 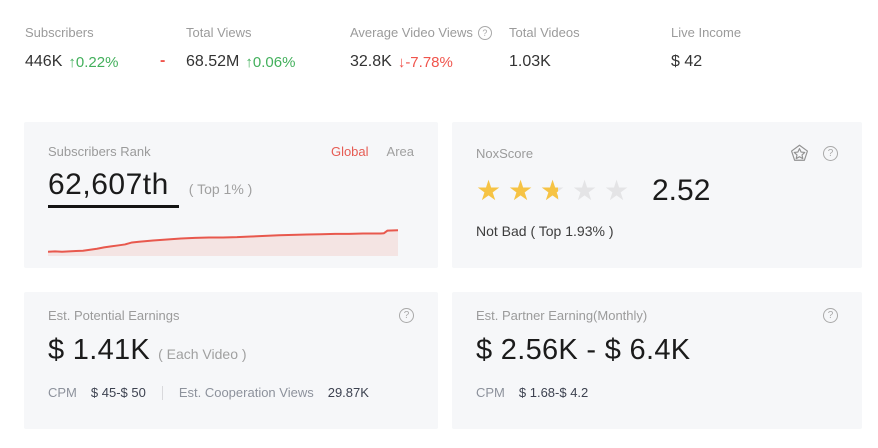 I want to click on stat-subscribers-value: 446K ↑0.22%, so click(x=71, y=62).